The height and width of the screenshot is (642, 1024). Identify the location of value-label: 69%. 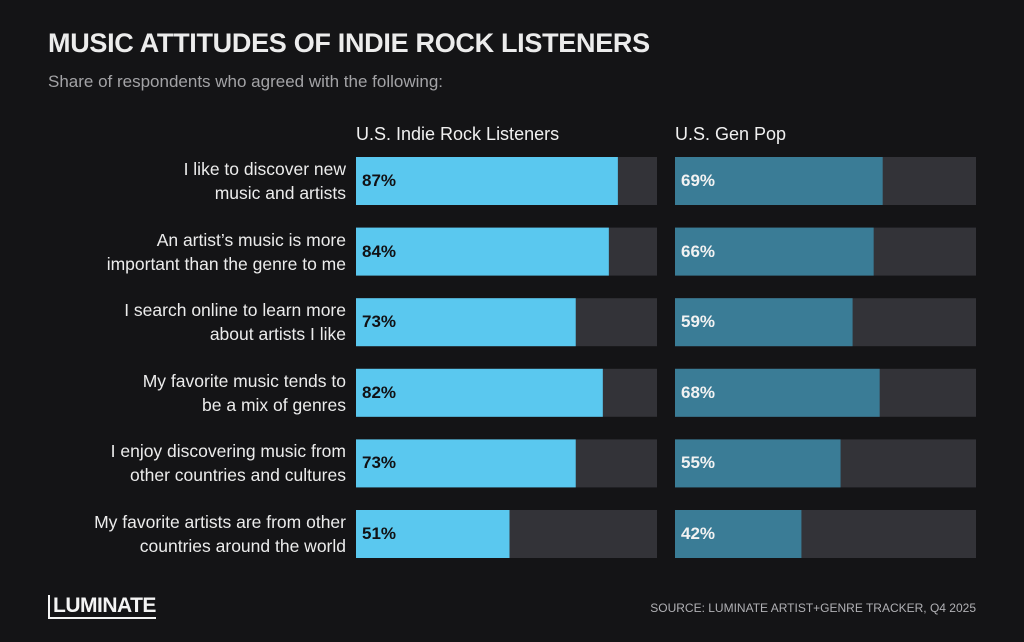
(698, 180).